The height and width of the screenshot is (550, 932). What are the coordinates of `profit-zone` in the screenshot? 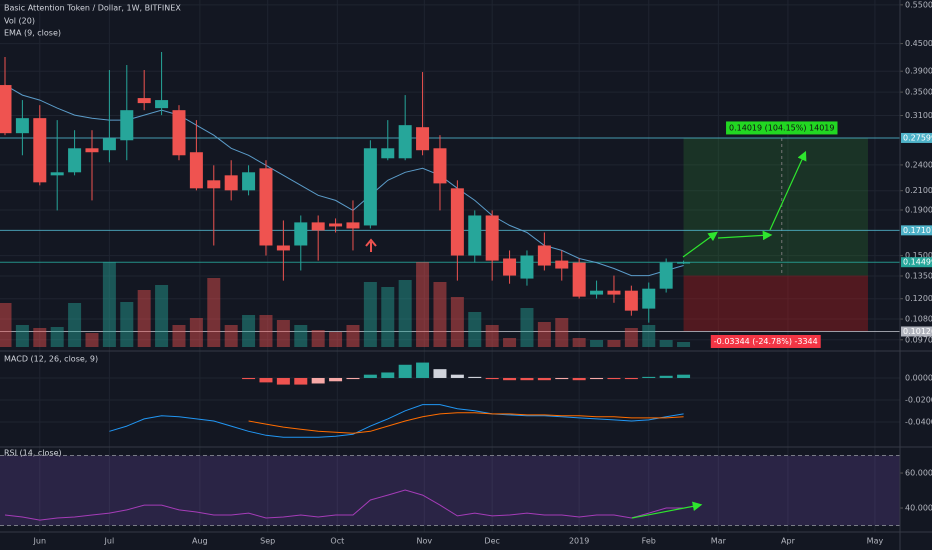 It's located at (775, 206).